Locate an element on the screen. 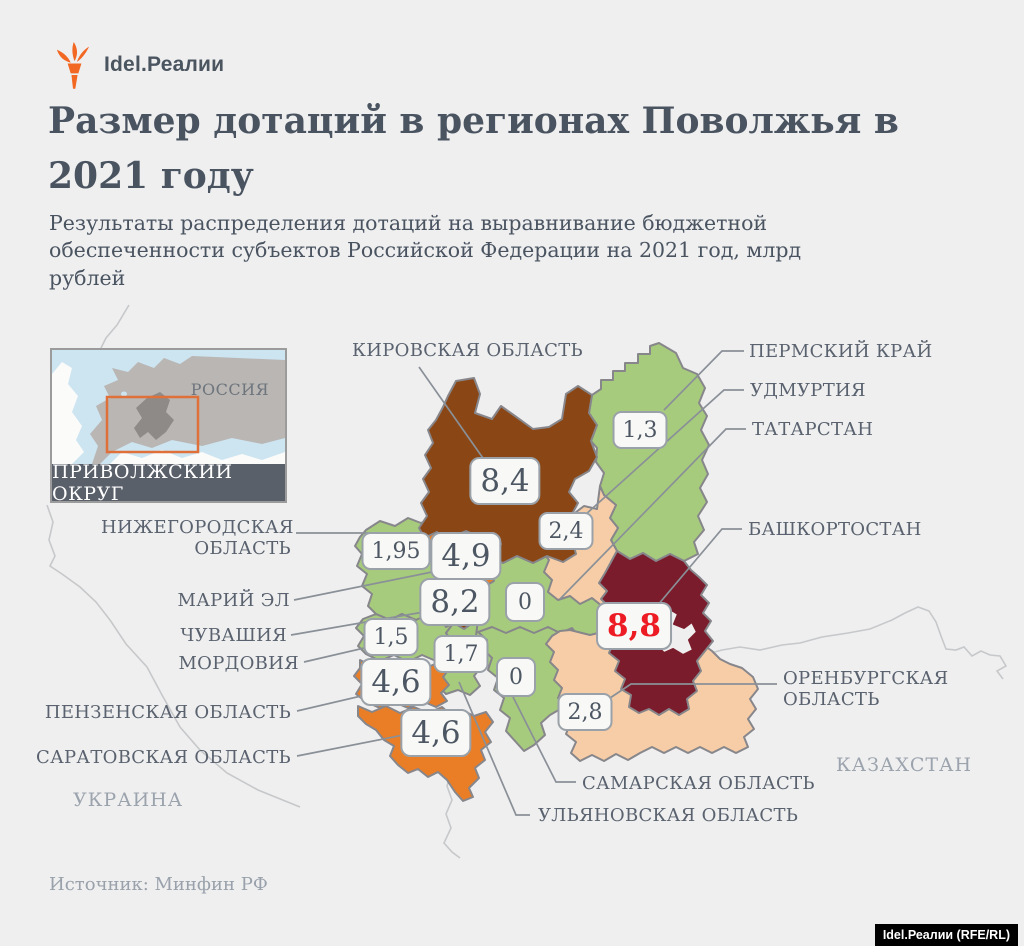 This screenshot has width=1024, height=946. label-chuvashia: ЧУВАШИЯ is located at coordinates (233, 635).